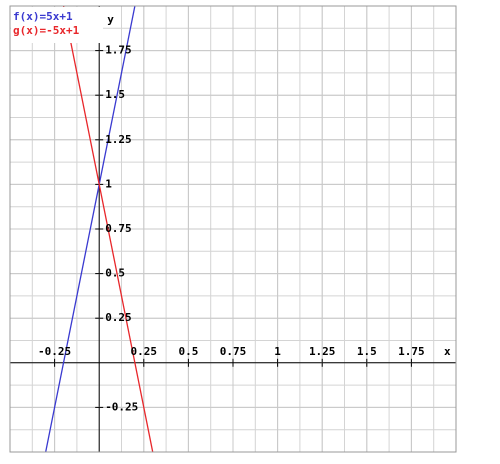 The width and height of the screenshot is (500, 464). What do you see at coordinates (233, 351) in the screenshot?
I see `x-tick-label: 0.75` at bounding box center [233, 351].